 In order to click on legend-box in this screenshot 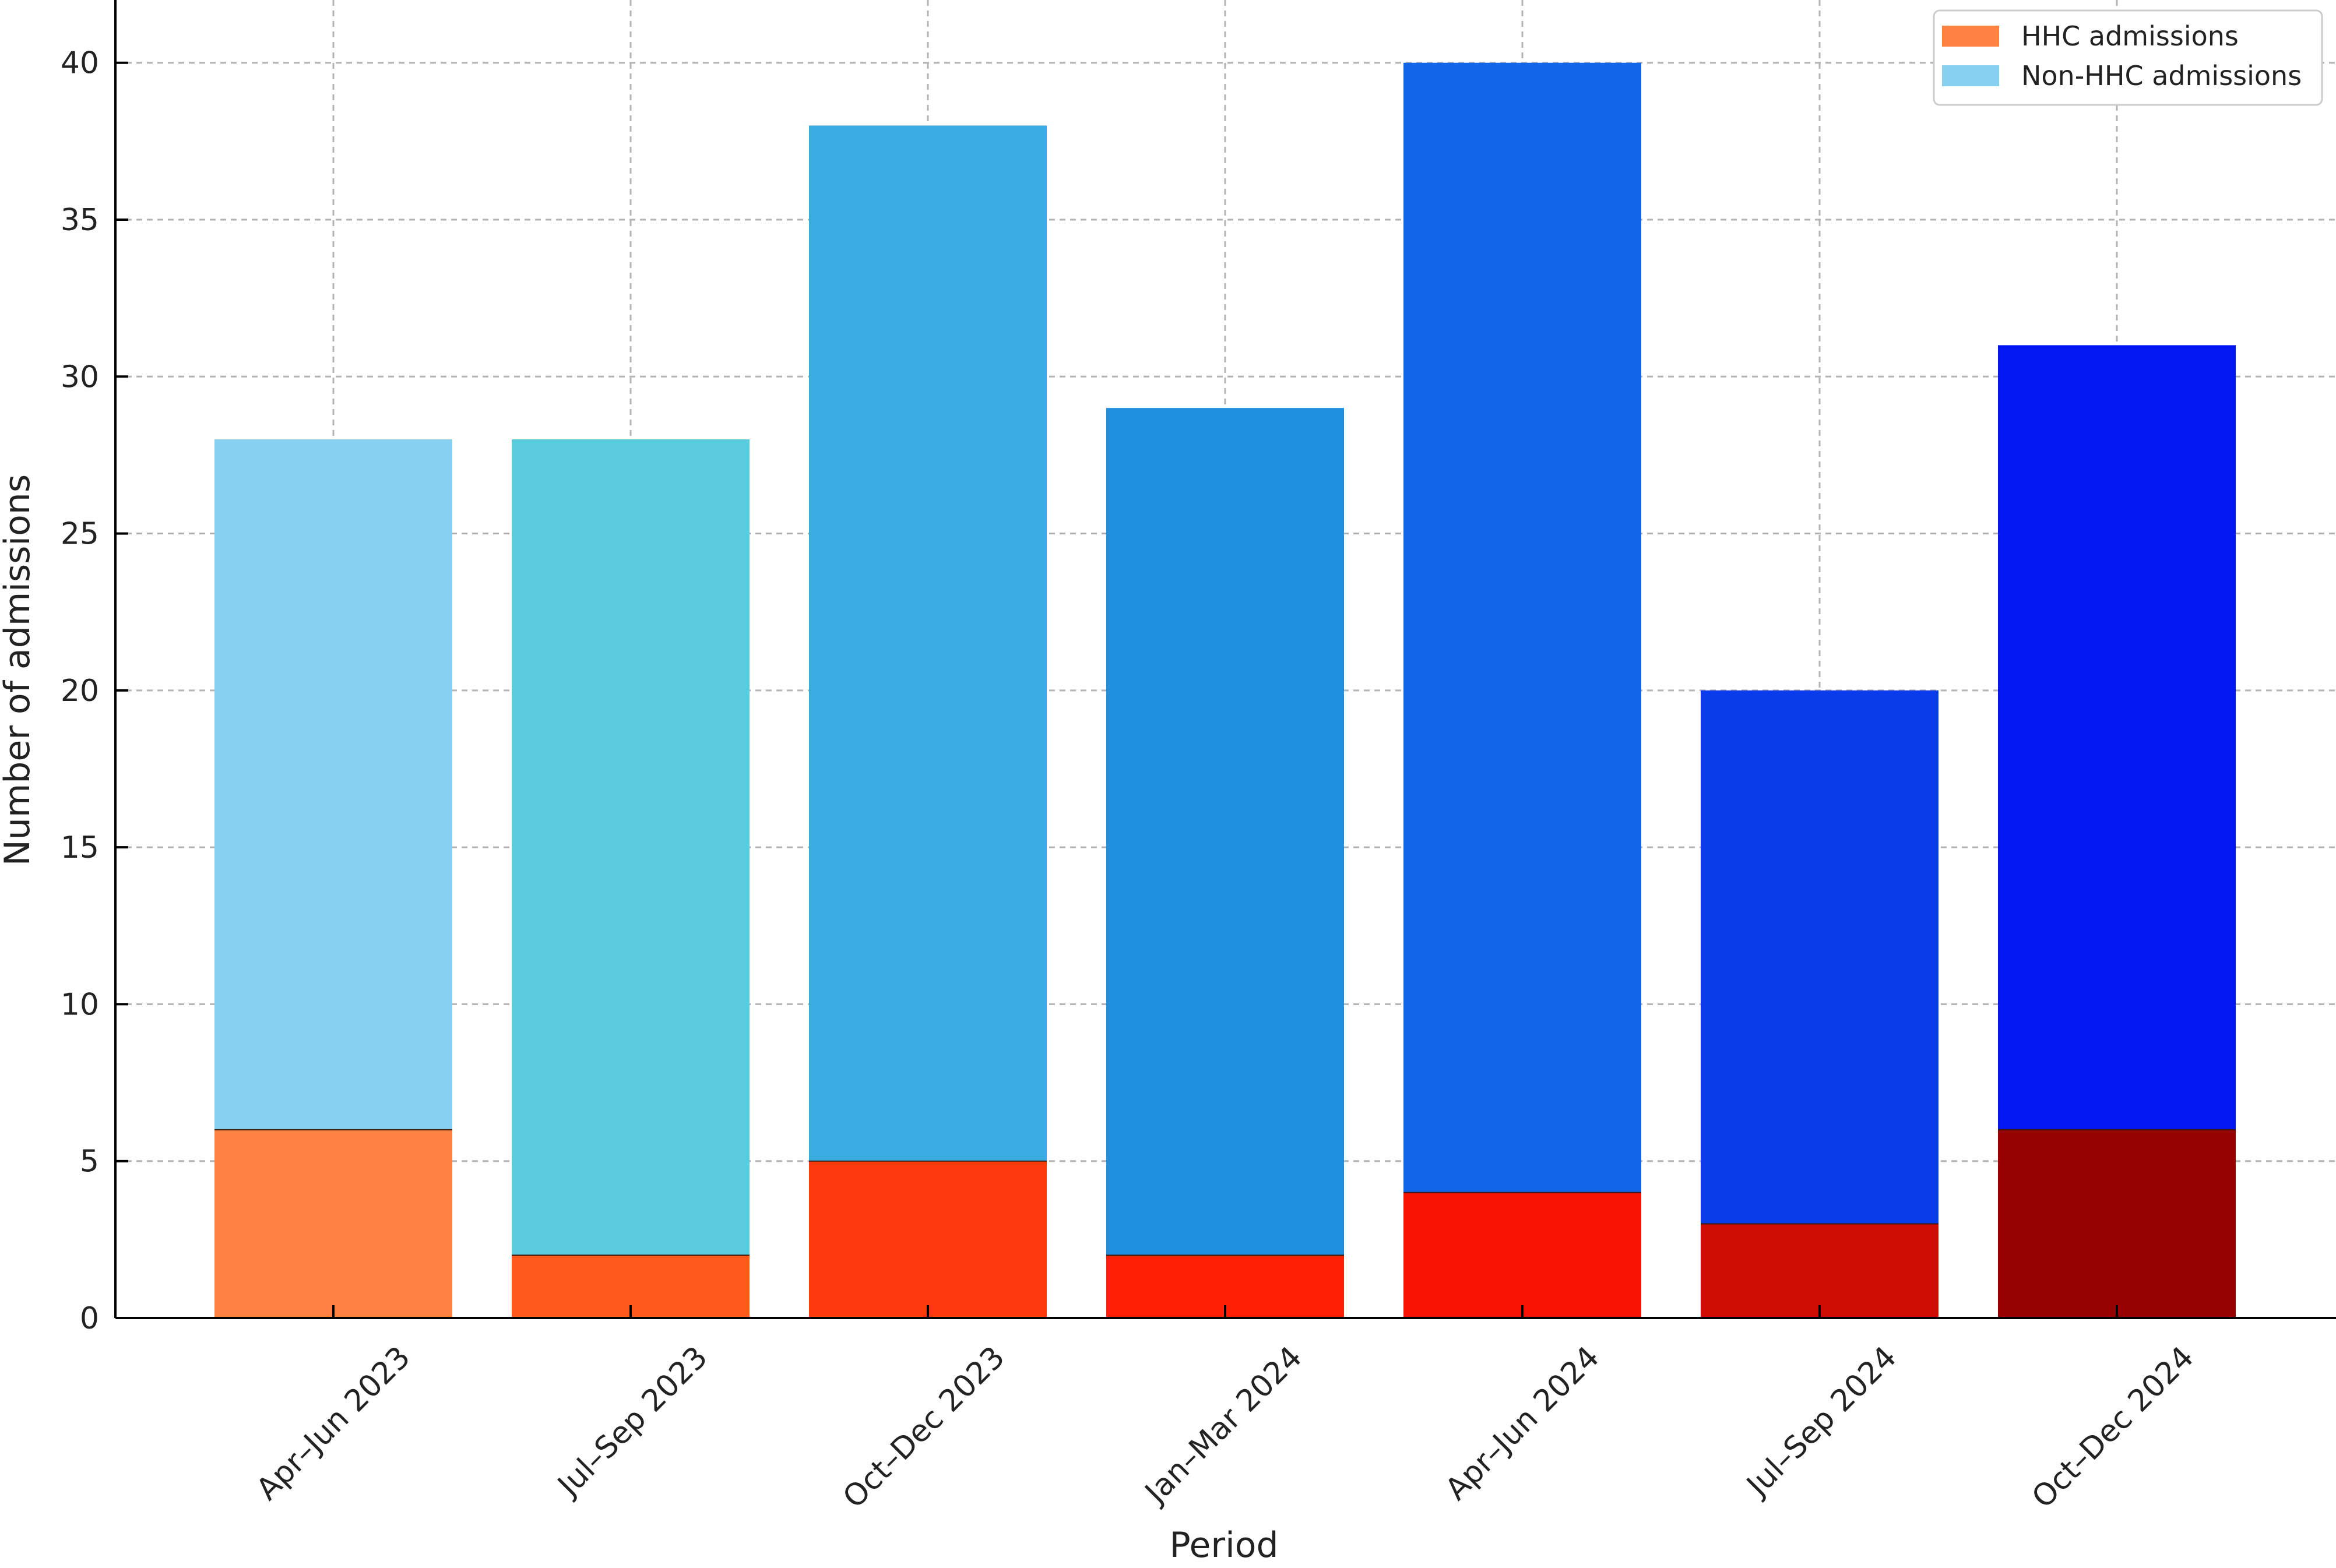, I will do `click(2128, 57)`.